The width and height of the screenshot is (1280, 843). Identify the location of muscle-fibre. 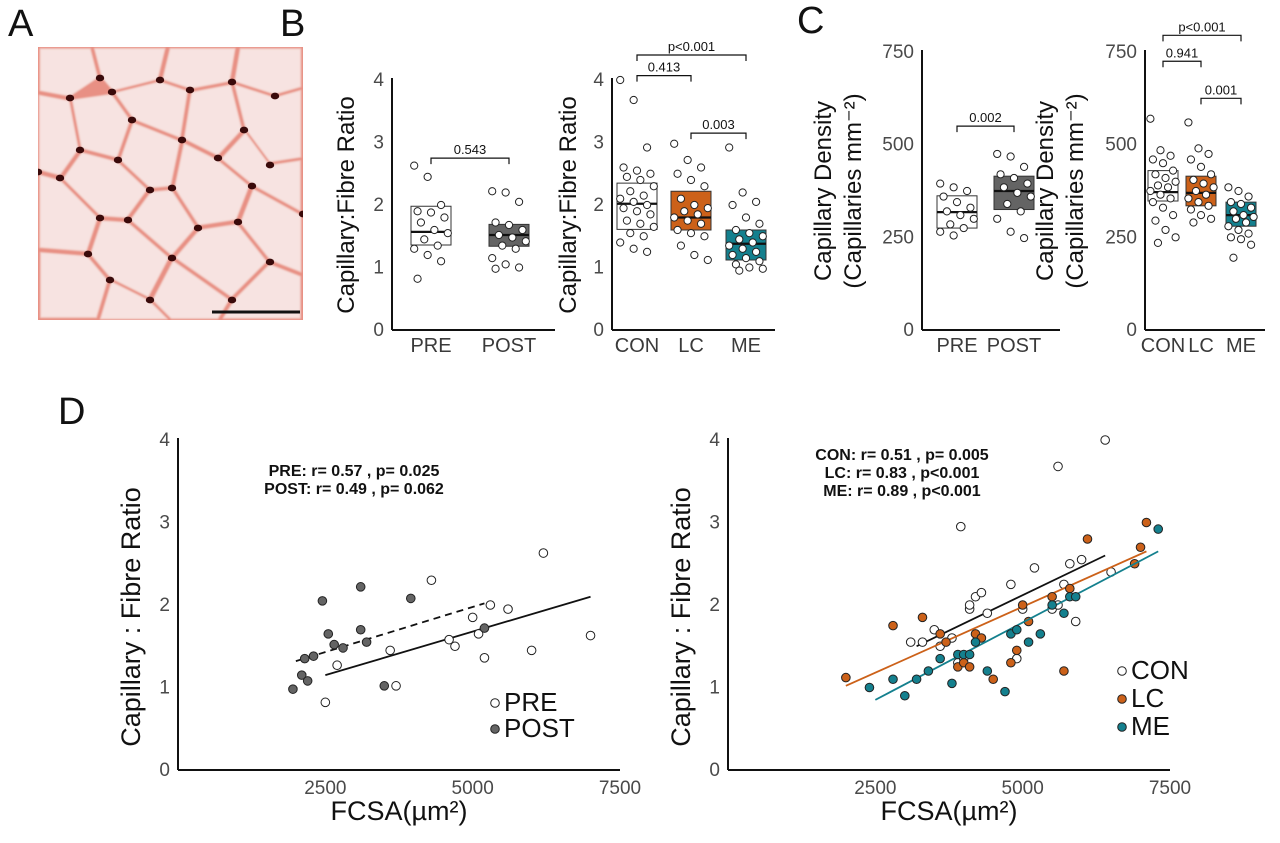
(129, 69).